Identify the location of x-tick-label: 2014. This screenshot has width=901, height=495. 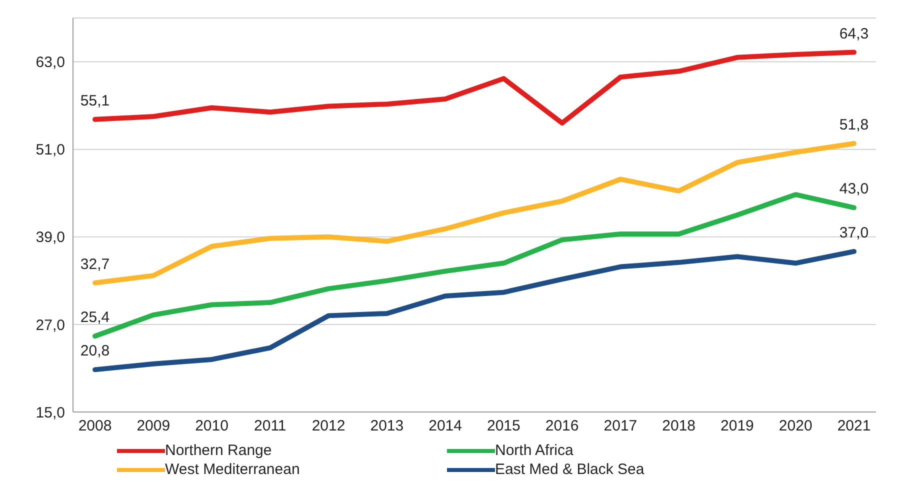
(445, 426).